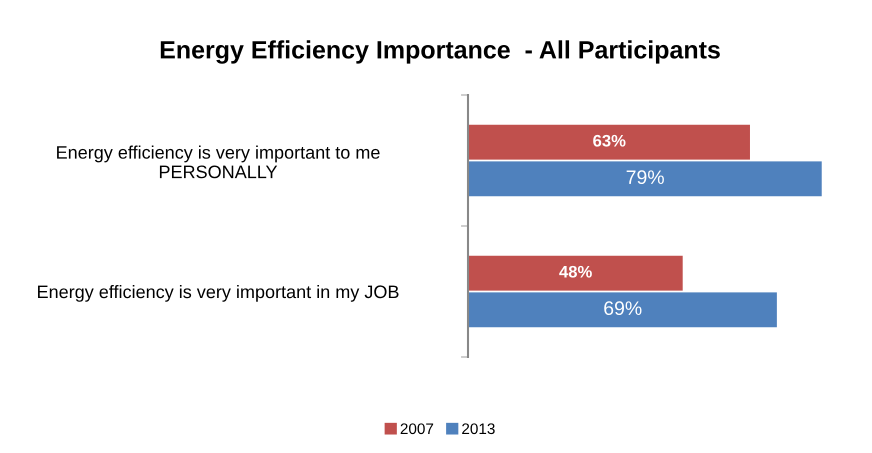 The height and width of the screenshot is (453, 872). Describe the element at coordinates (609, 140) in the screenshot. I see `data-label: 63%` at that location.